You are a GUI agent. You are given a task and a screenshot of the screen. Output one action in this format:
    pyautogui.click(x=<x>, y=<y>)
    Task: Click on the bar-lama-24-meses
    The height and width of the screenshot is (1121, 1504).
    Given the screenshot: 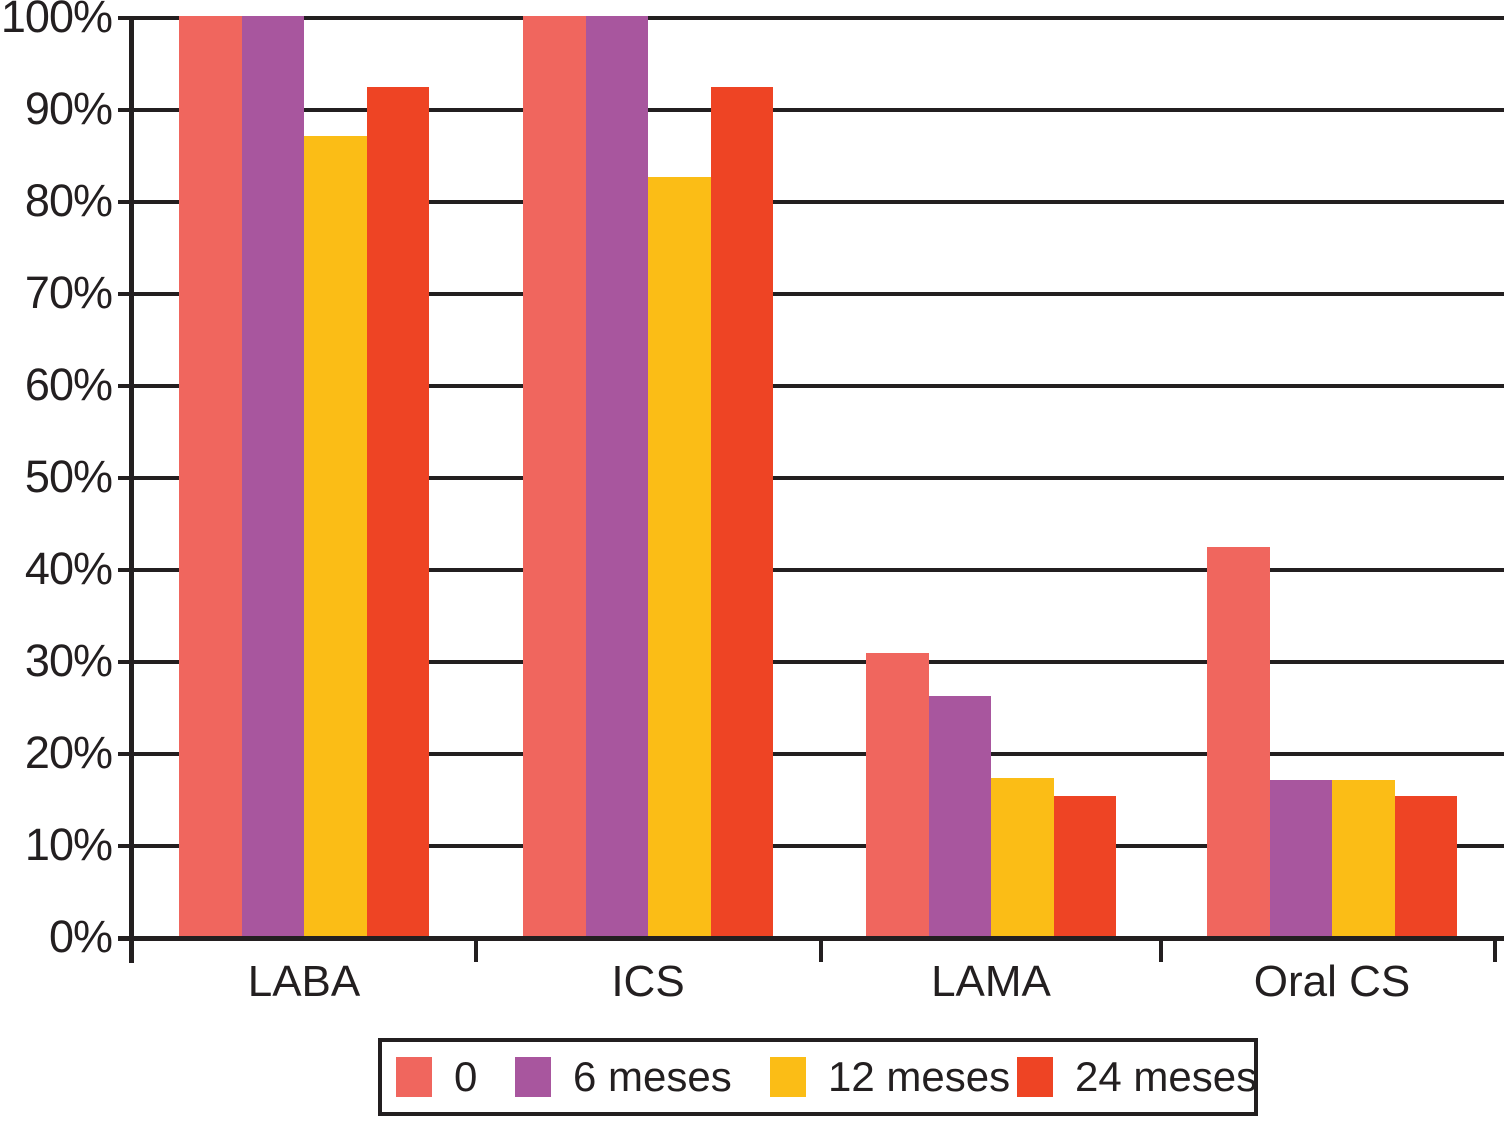 What is the action you would take?
    pyautogui.click(x=1084, y=866)
    